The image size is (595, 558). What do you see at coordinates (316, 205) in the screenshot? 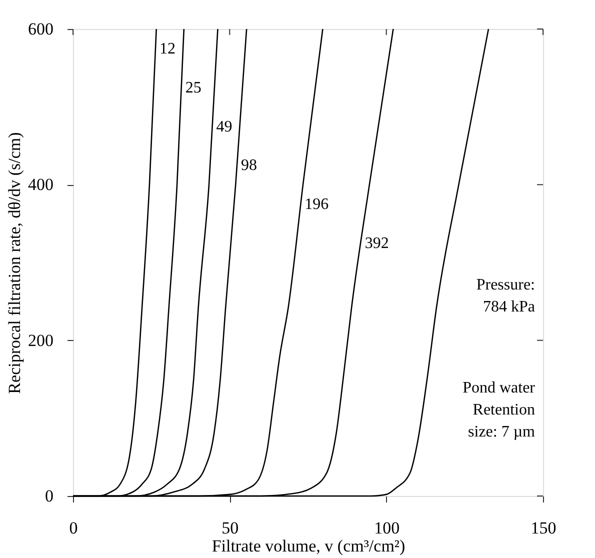
I see `series-label: 196` at bounding box center [316, 205].